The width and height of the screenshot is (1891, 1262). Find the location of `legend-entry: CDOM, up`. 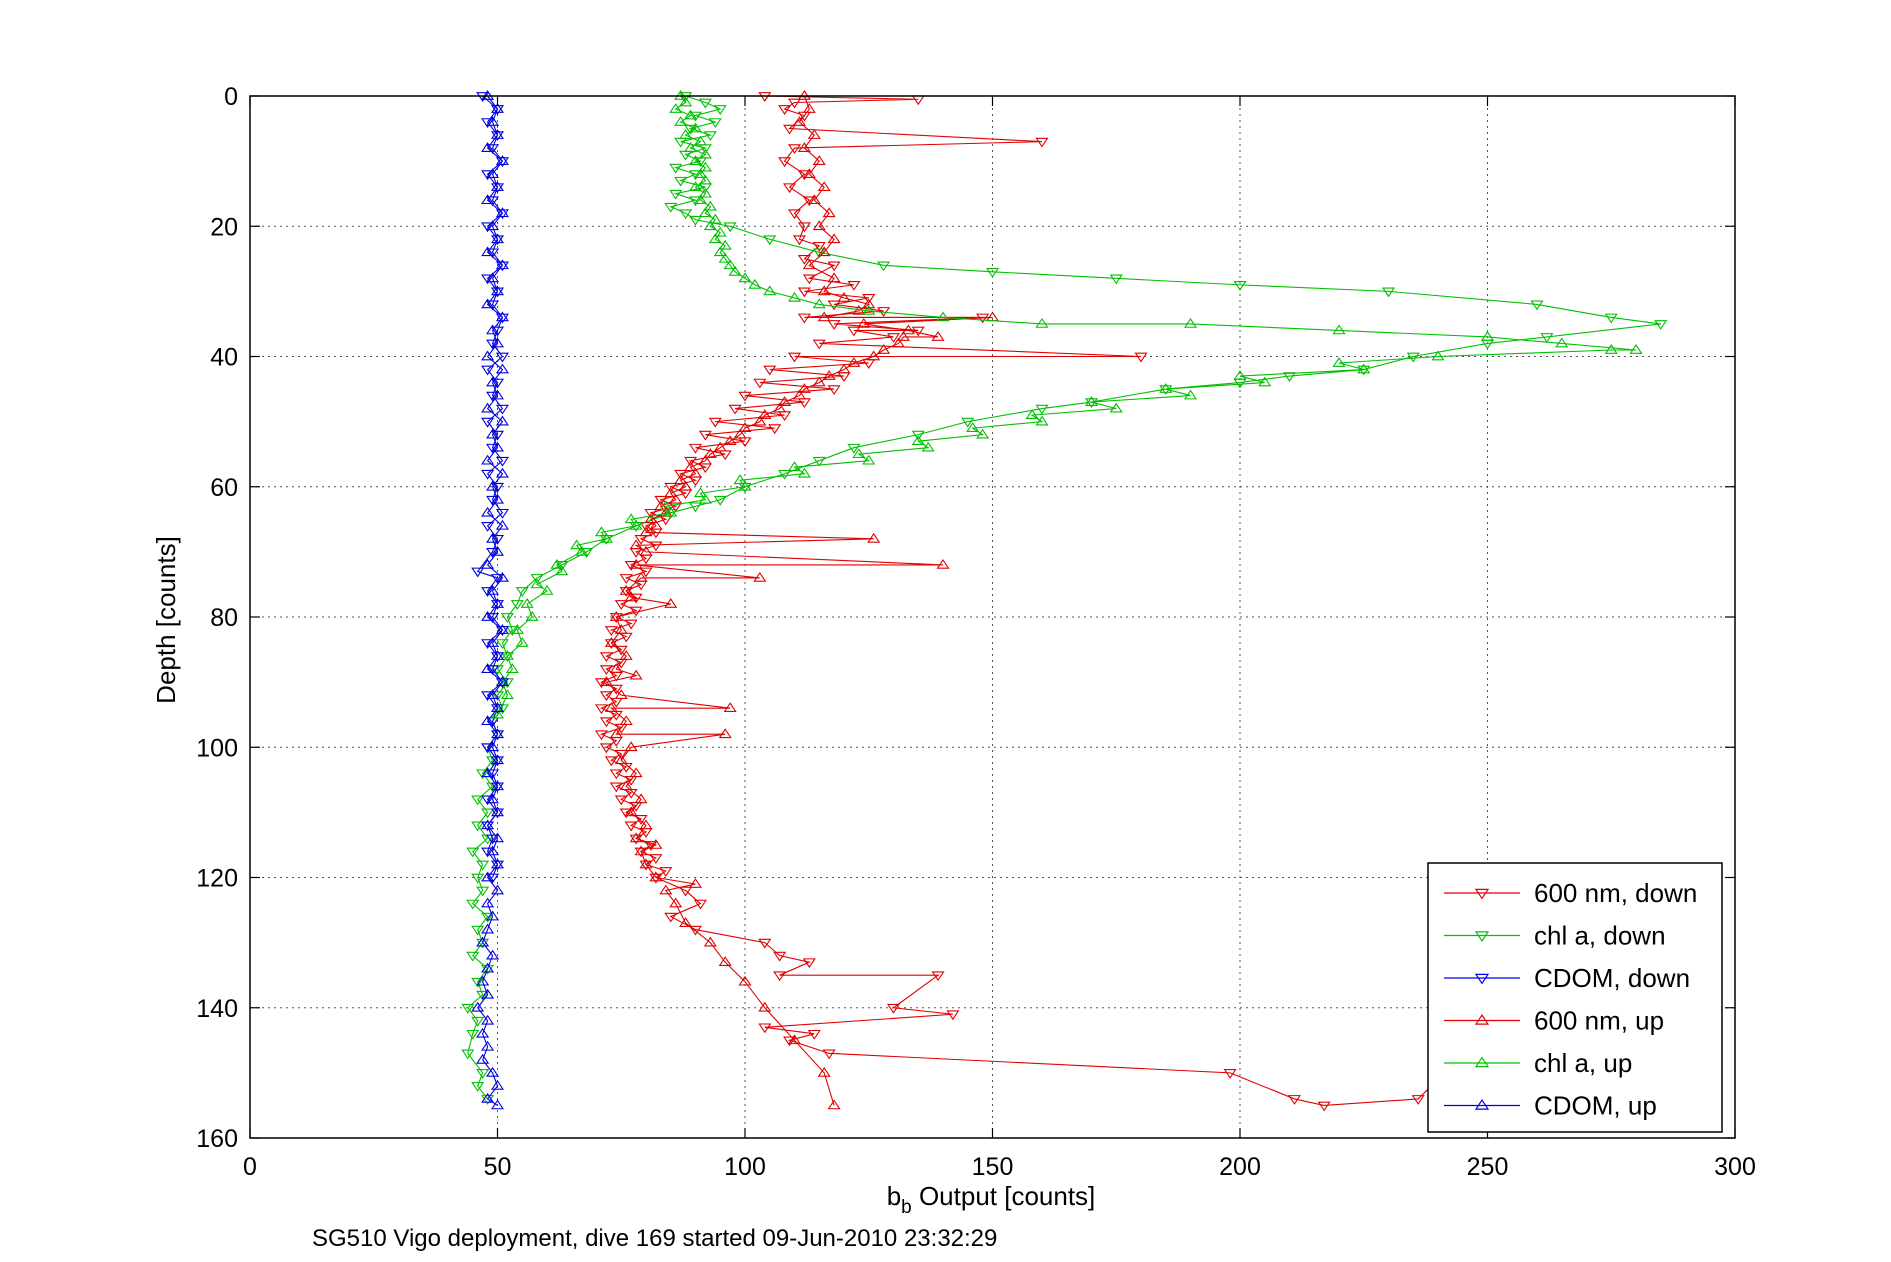

legend-entry: CDOM, up is located at coordinates (1550, 1106).